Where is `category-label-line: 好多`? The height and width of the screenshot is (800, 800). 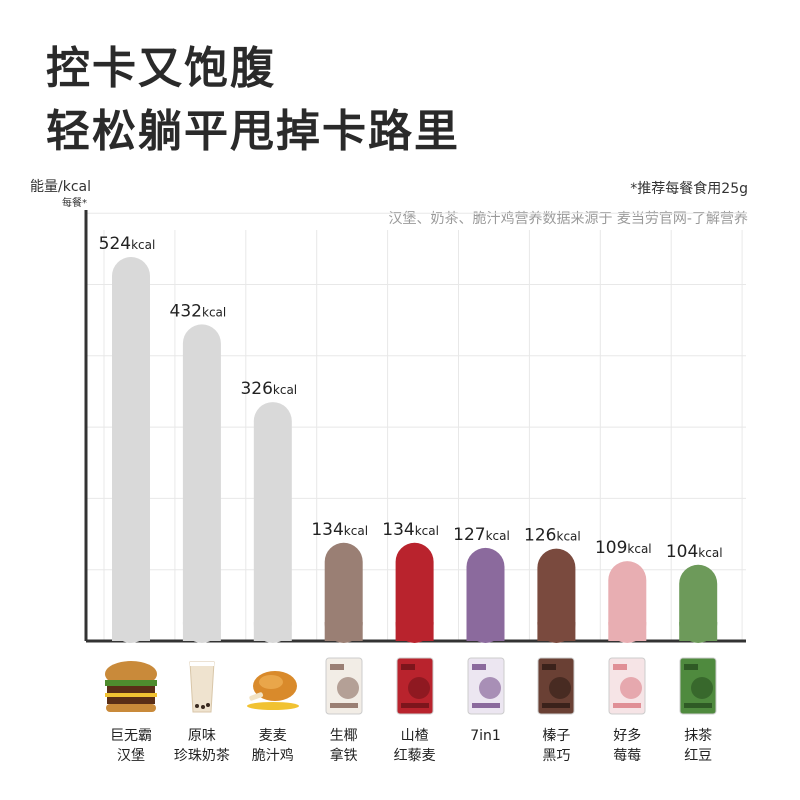 category-label-line: 好多 is located at coordinates (627, 736).